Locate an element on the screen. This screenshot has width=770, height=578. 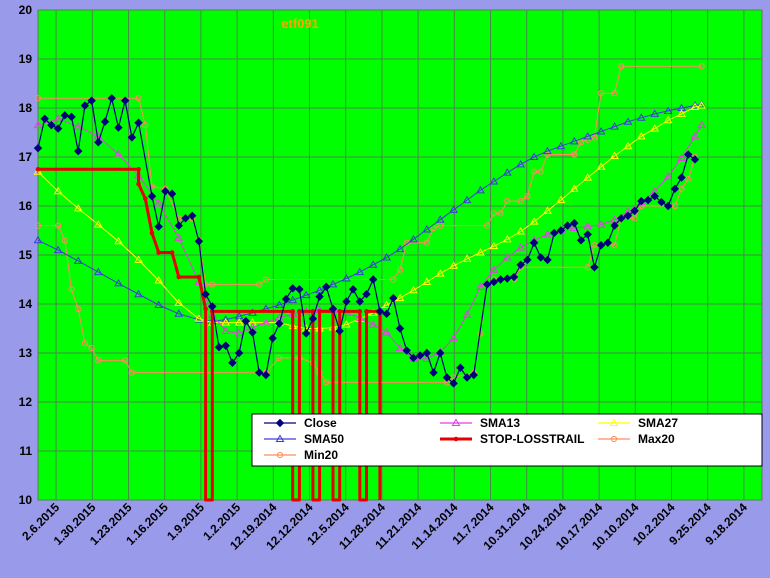
y-tick-label: 15 is located at coordinates (26, 255).